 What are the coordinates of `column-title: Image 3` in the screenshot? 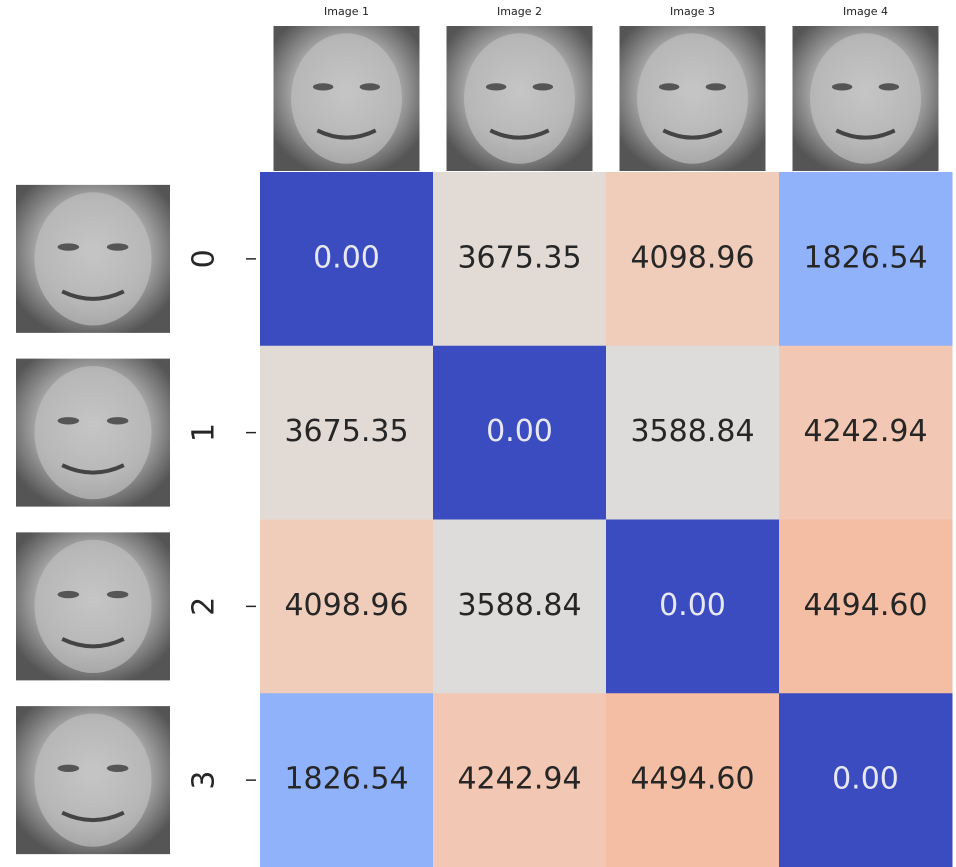 It's located at (692, 11).